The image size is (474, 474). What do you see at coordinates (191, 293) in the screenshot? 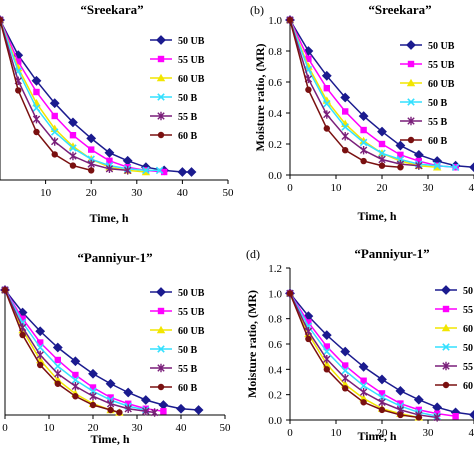
I see `legend-label: 50 UB` at bounding box center [191, 293].